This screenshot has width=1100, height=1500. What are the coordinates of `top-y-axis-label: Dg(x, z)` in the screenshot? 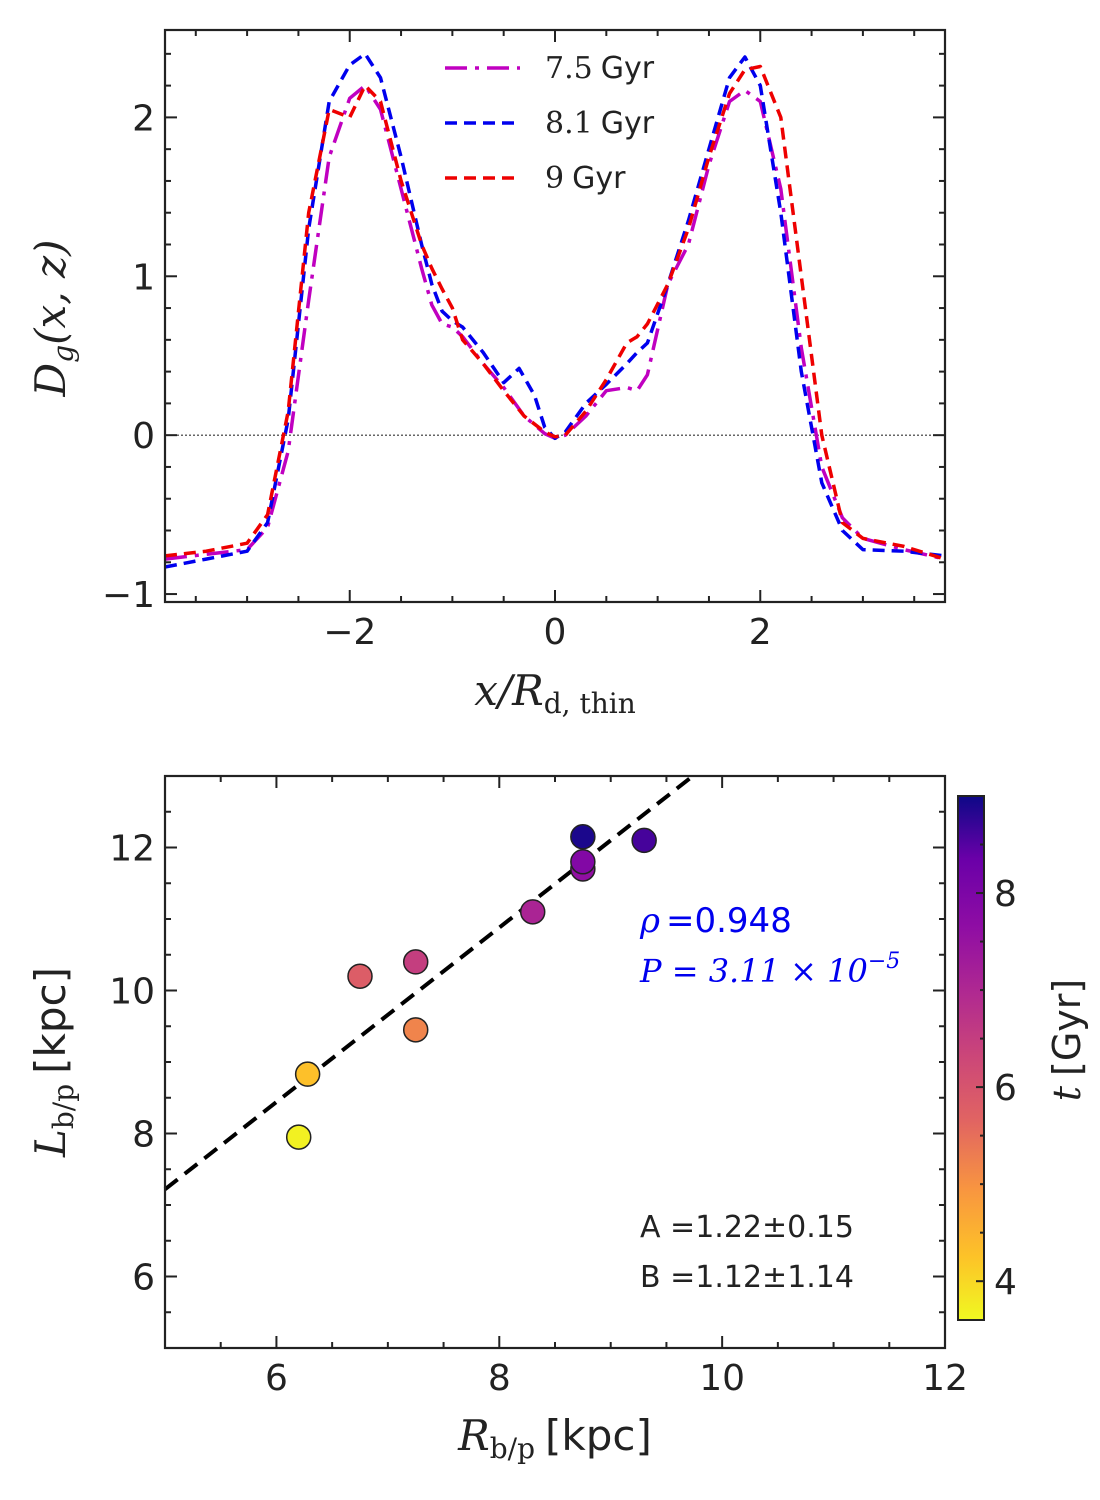 It's located at (53, 319).